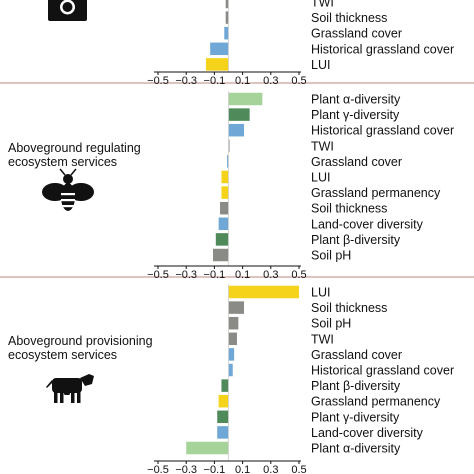 The height and width of the screenshot is (474, 474). Describe the element at coordinates (68, 189) in the screenshot. I see `bee-icon` at that location.